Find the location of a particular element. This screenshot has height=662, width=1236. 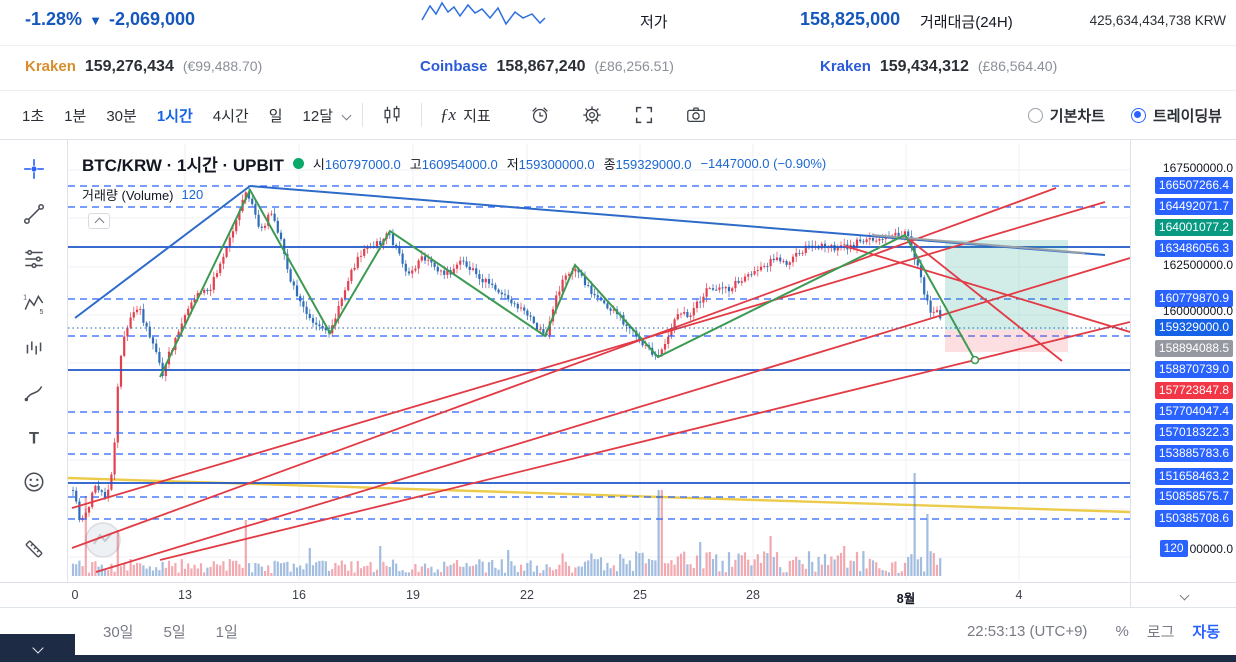

range-button-1일: 1일 is located at coordinates (227, 631).